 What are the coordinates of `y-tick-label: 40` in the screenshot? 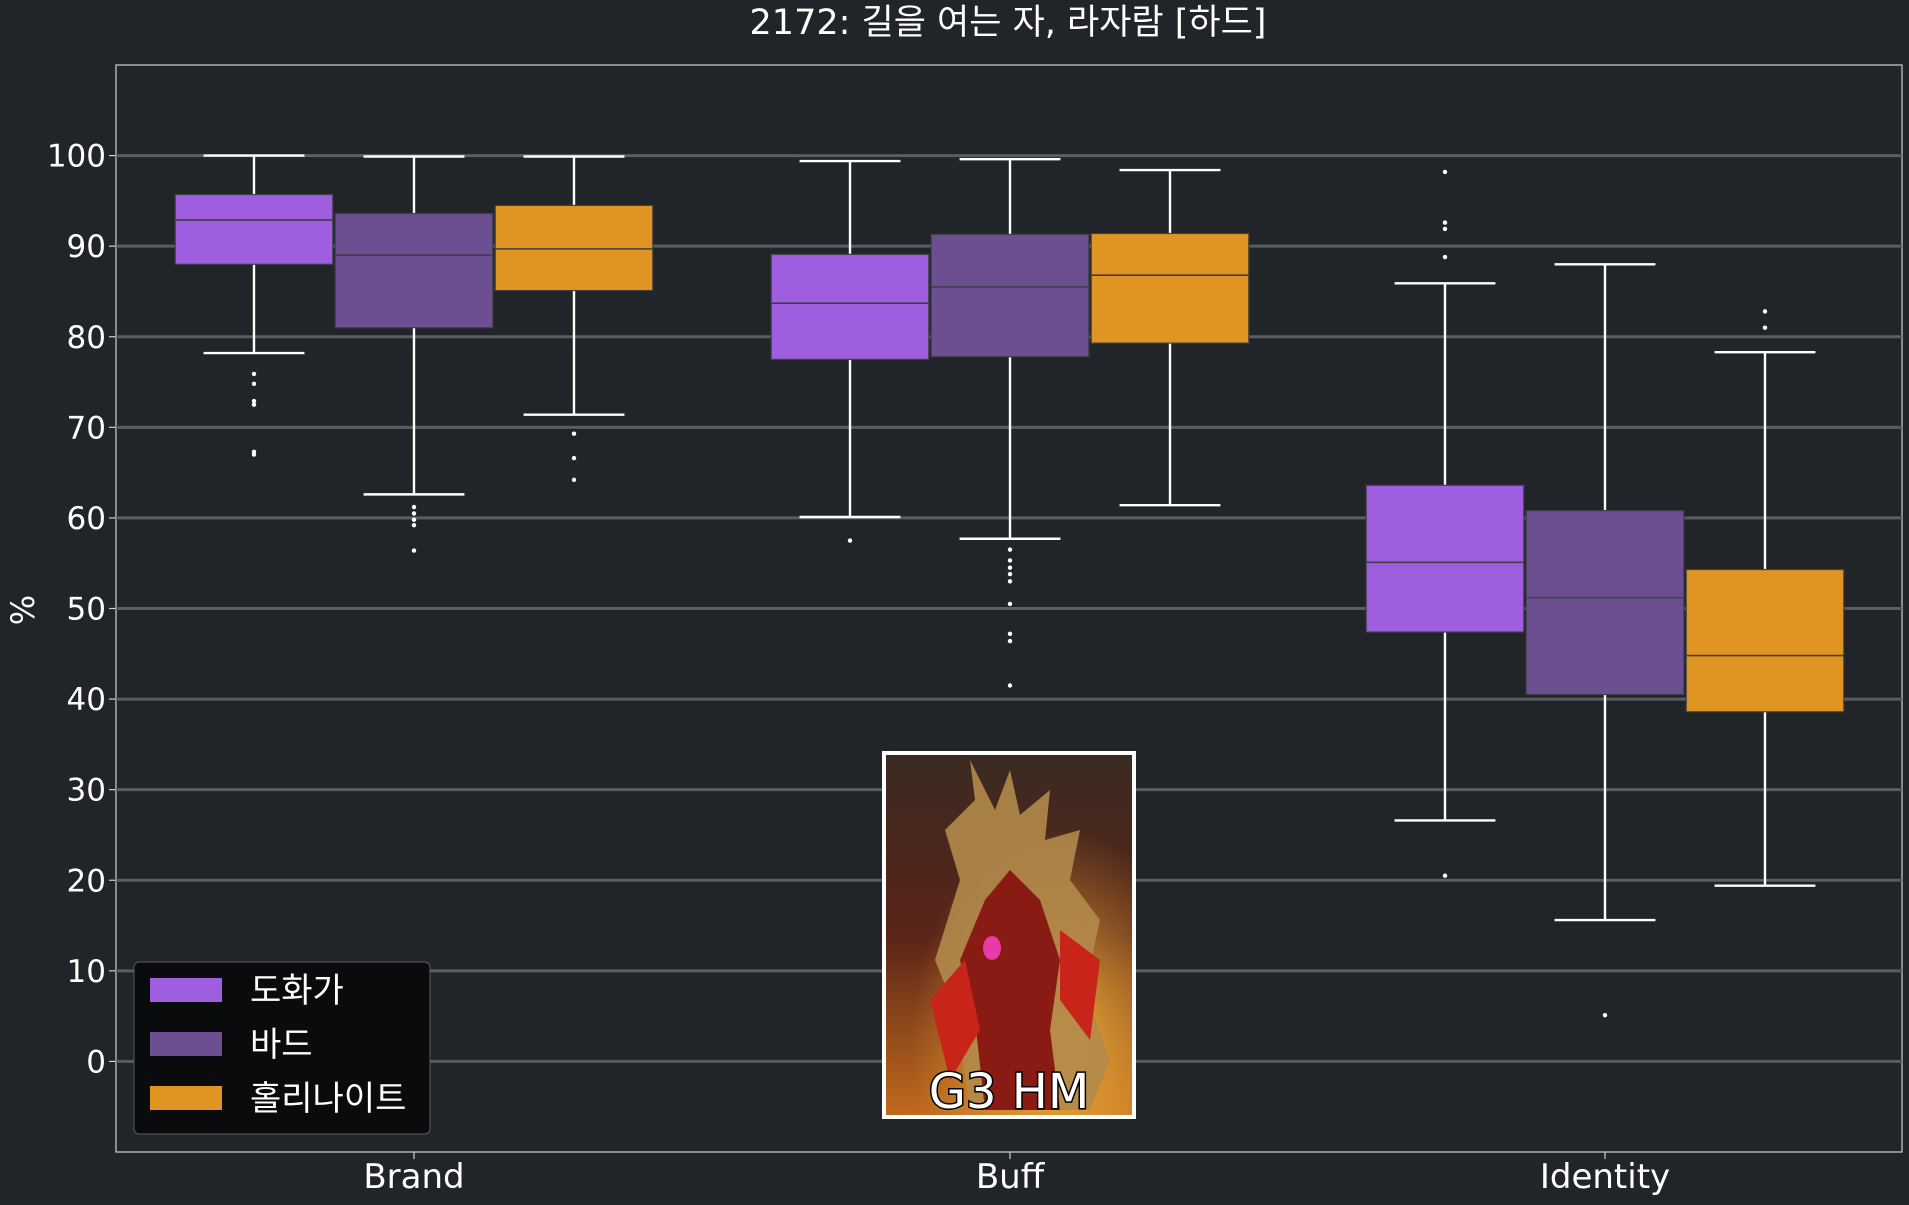 It's located at (86, 700).